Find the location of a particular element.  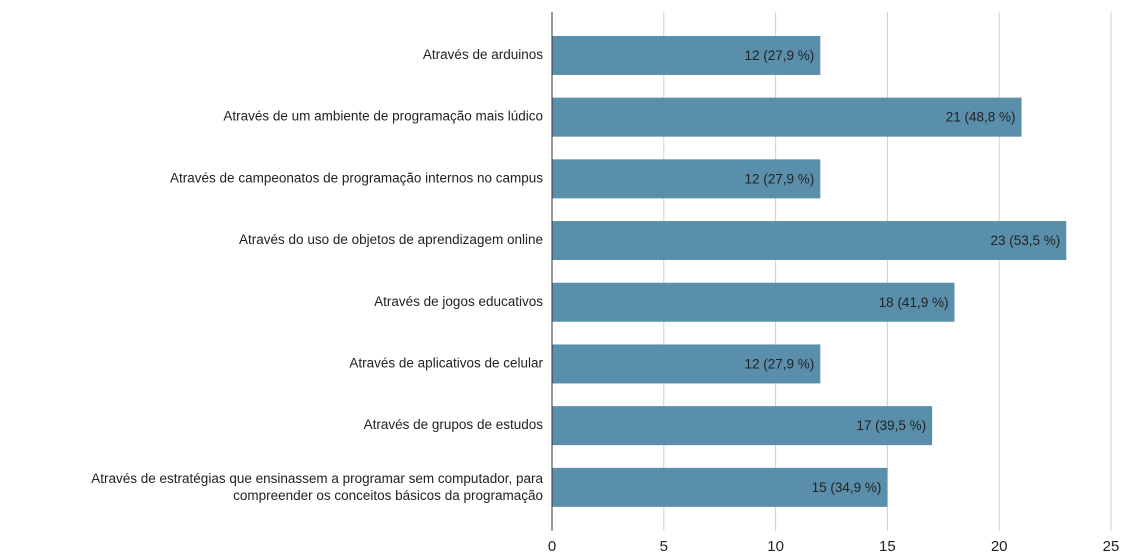

value-label: 15 (34,9 %) is located at coordinates (847, 487).